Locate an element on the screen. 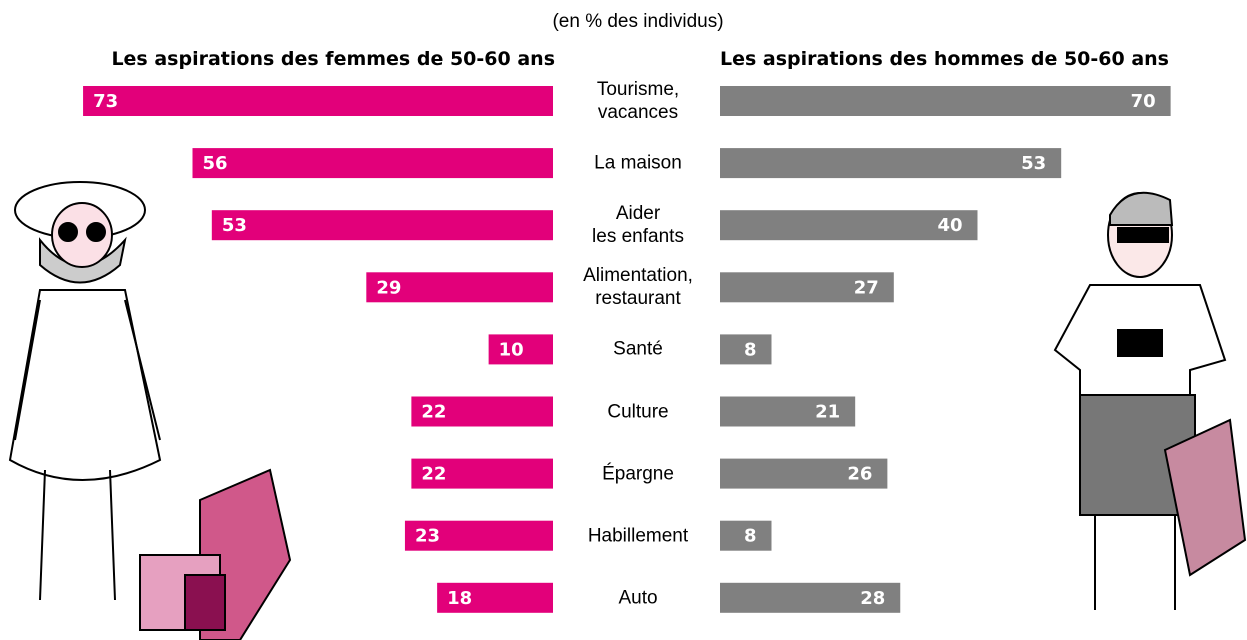 The image size is (1247, 640). category-label: Santé is located at coordinates (638, 349).